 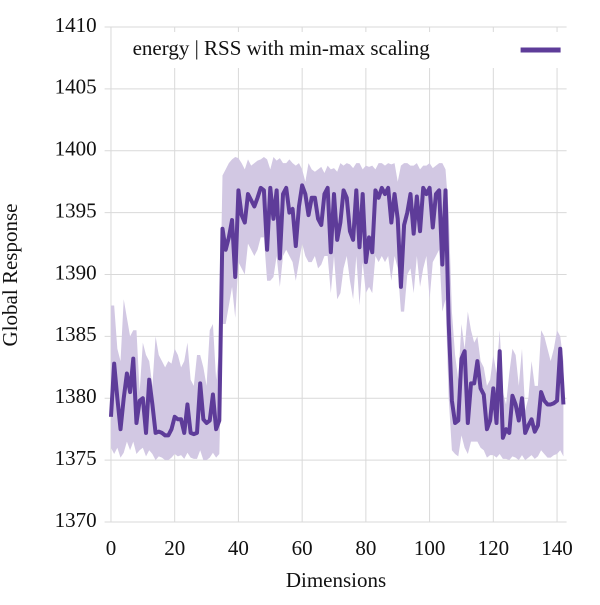 I want to click on y-tick-label: 1380, so click(x=76, y=396).